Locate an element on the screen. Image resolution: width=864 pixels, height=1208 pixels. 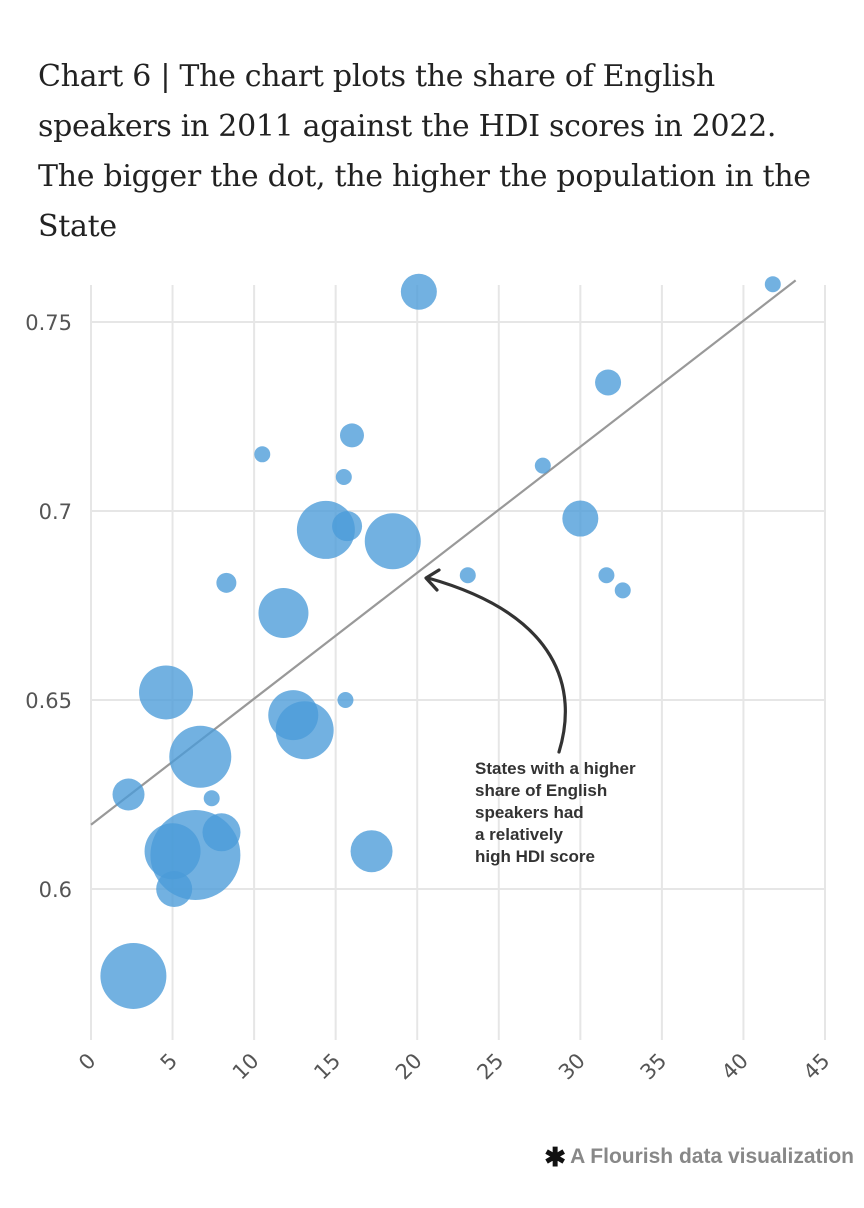
flourish-credit: ✱ A Flourish data visualization is located at coordinates (699, 1157).